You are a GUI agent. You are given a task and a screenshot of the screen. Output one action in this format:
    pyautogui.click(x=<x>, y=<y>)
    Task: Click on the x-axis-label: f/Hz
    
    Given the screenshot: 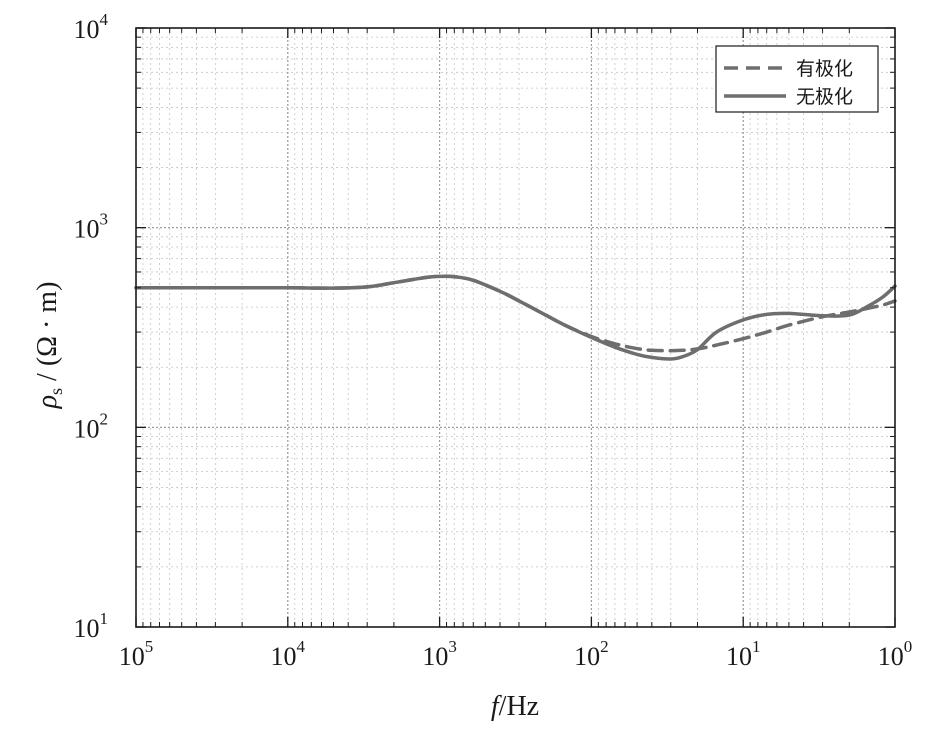 What is the action you would take?
    pyautogui.click(x=515, y=706)
    